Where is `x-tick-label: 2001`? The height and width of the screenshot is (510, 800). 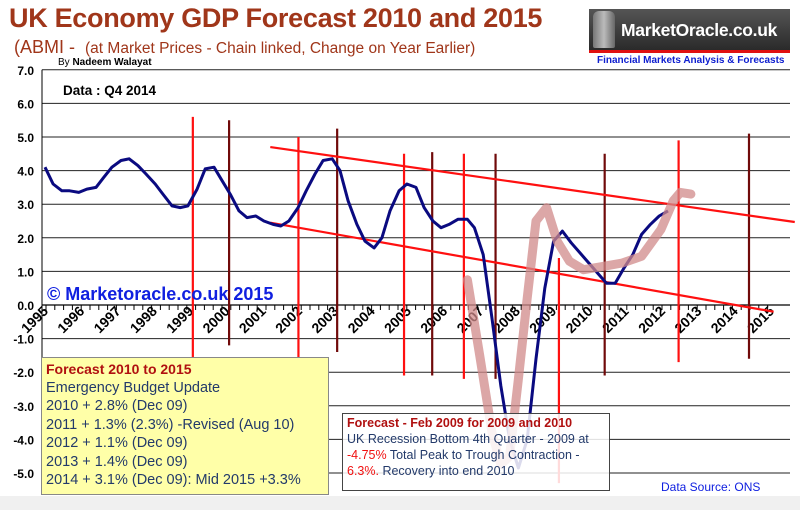 x-tick-label: 2001 is located at coordinates (252, 319).